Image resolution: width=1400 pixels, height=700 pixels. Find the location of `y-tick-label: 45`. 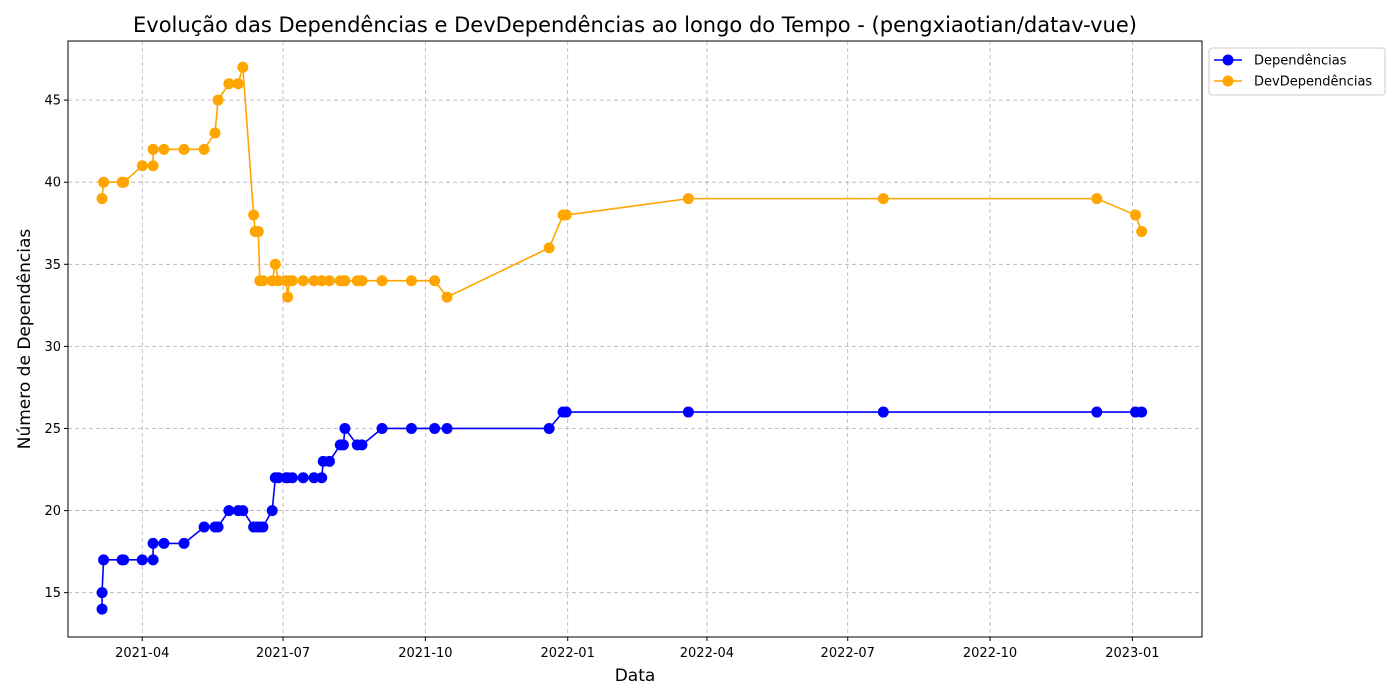

y-tick-label: 45 is located at coordinates (52, 101).